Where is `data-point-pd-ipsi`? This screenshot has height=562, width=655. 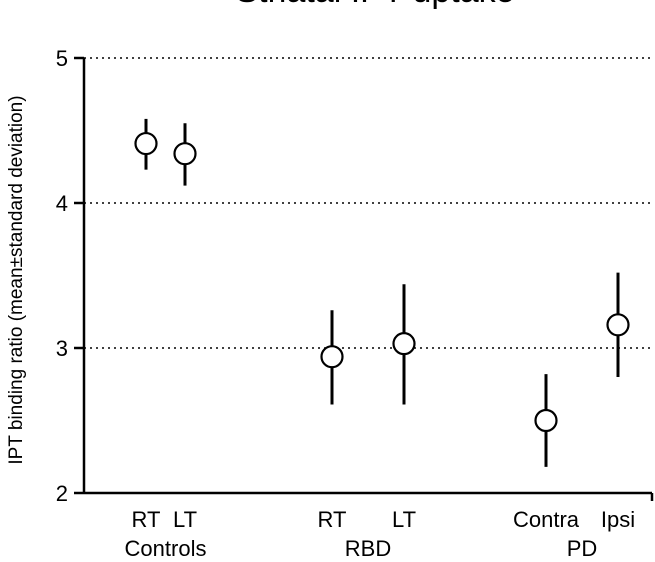 data-point-pd-ipsi is located at coordinates (618, 324).